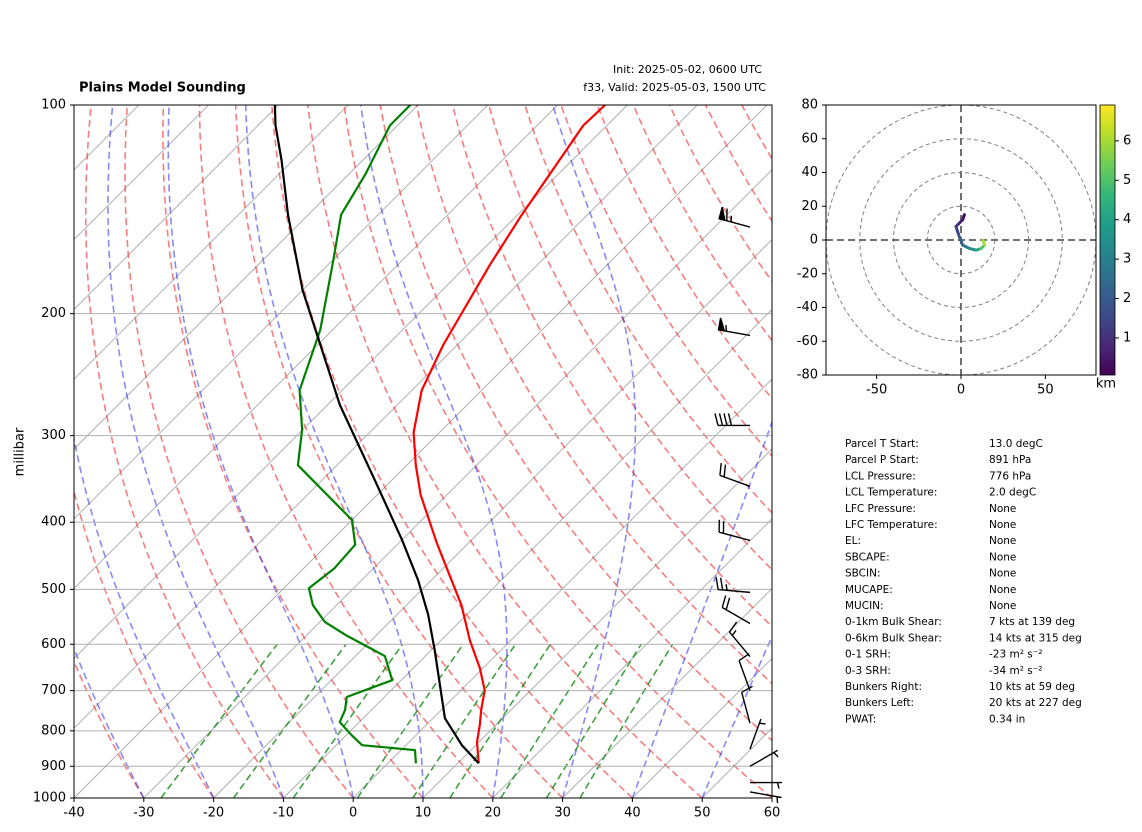 The height and width of the screenshot is (832, 1142). Describe the element at coordinates (879, 703) in the screenshot. I see `parameter-label: Bunkers Left:` at that location.